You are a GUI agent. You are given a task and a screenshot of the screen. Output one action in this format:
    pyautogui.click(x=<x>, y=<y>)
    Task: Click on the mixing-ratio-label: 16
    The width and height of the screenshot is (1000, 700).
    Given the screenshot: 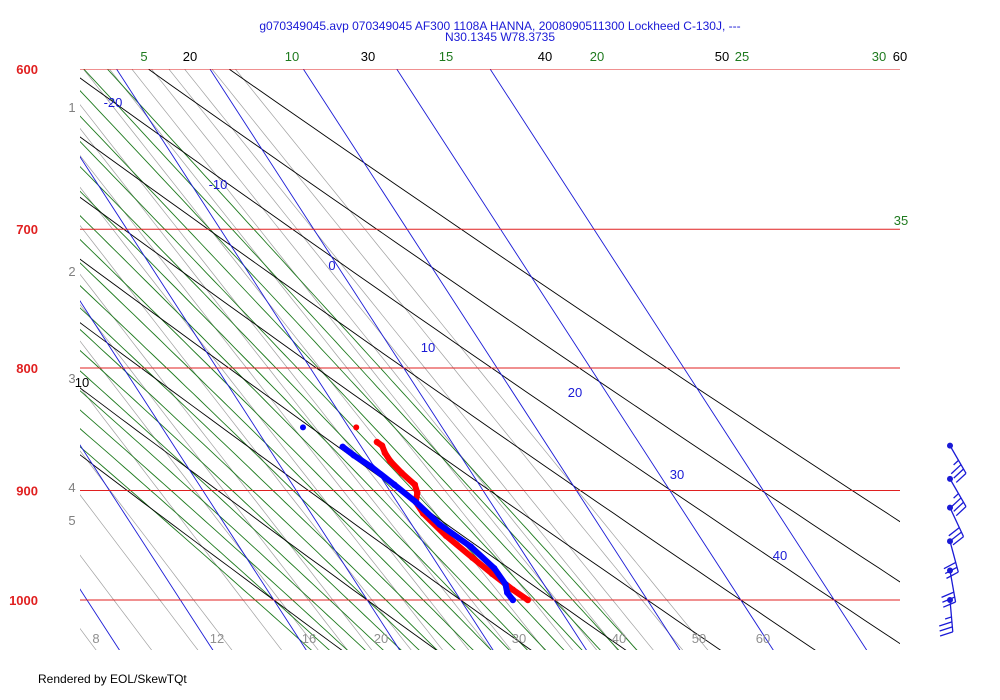 What is the action you would take?
    pyautogui.click(x=309, y=638)
    